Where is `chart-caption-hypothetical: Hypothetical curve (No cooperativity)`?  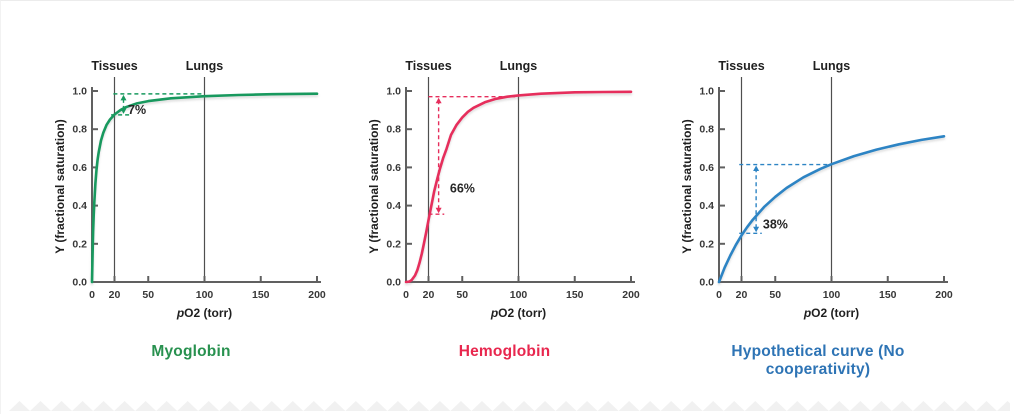 chart-caption-hypothetical: Hypothetical curve (No cooperativity) is located at coordinates (818, 360).